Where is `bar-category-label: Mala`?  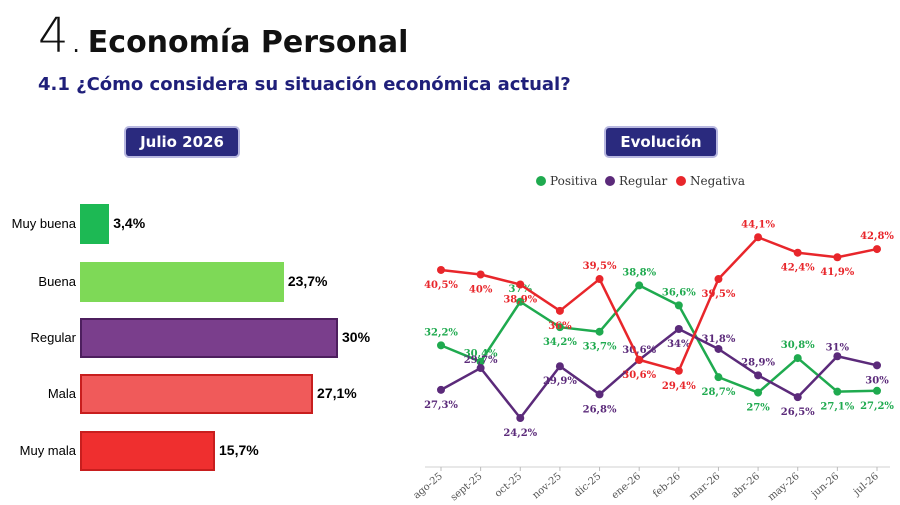
bar-category-label: Mala is located at coordinates (61, 393).